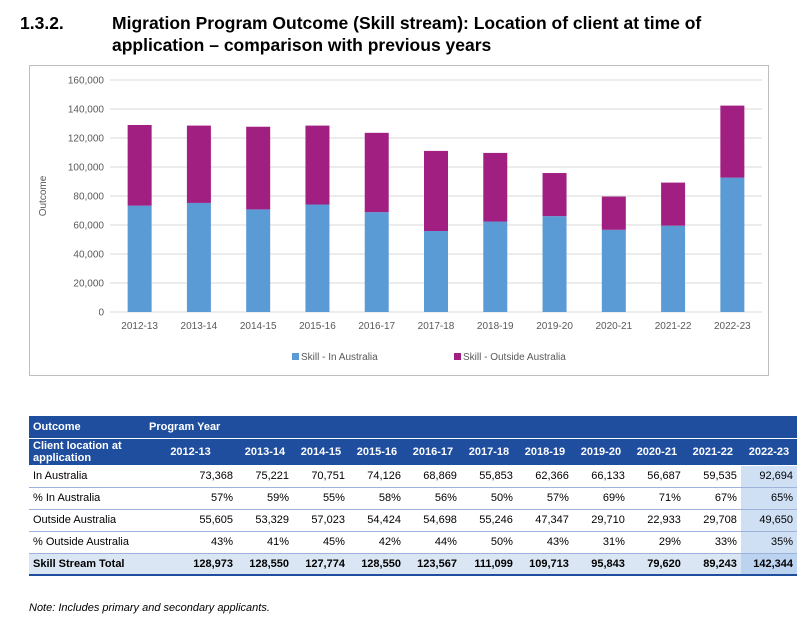 The height and width of the screenshot is (627, 808). Describe the element at coordinates (432, 542) in the screenshot. I see `table-cell: 44%` at that location.